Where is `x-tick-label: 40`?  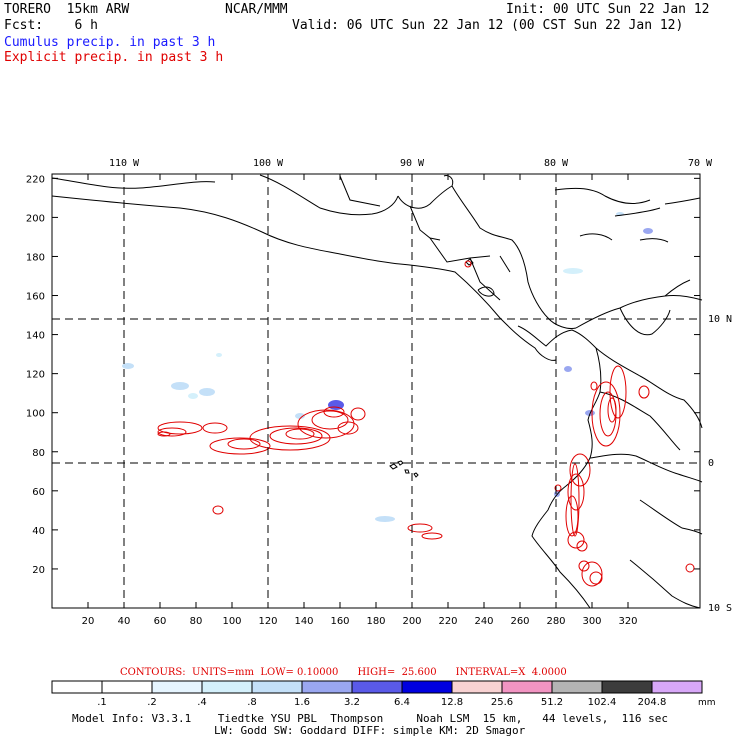 x-tick-label: 40 is located at coordinates (124, 621).